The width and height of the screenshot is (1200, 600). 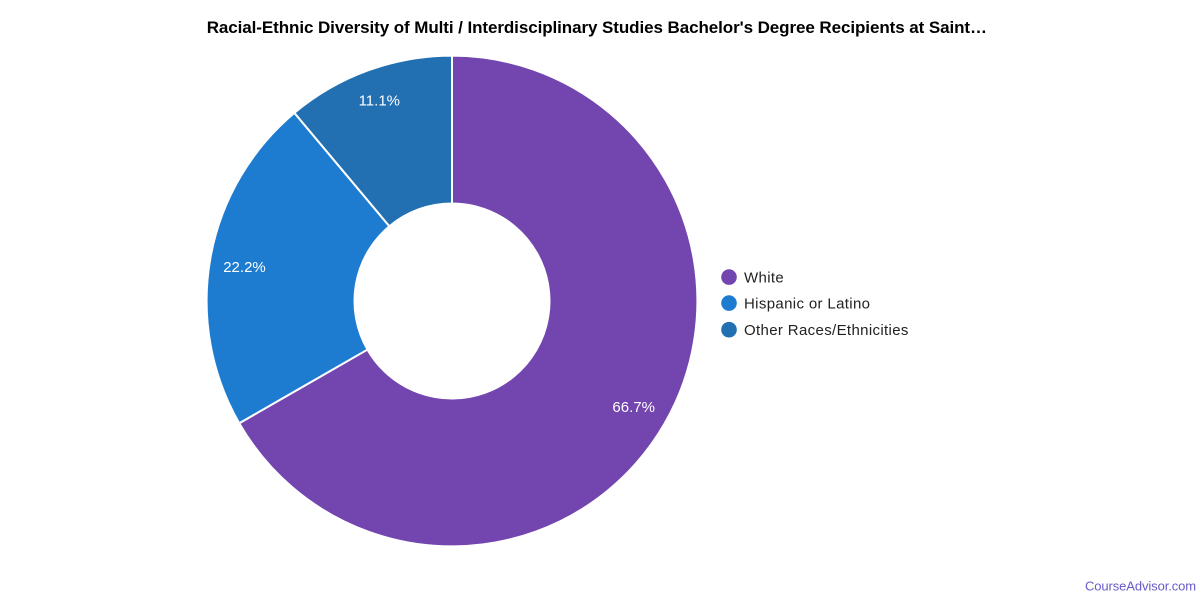 I want to click on svg-text: CourseAdvisor.com, so click(x=1140, y=586).